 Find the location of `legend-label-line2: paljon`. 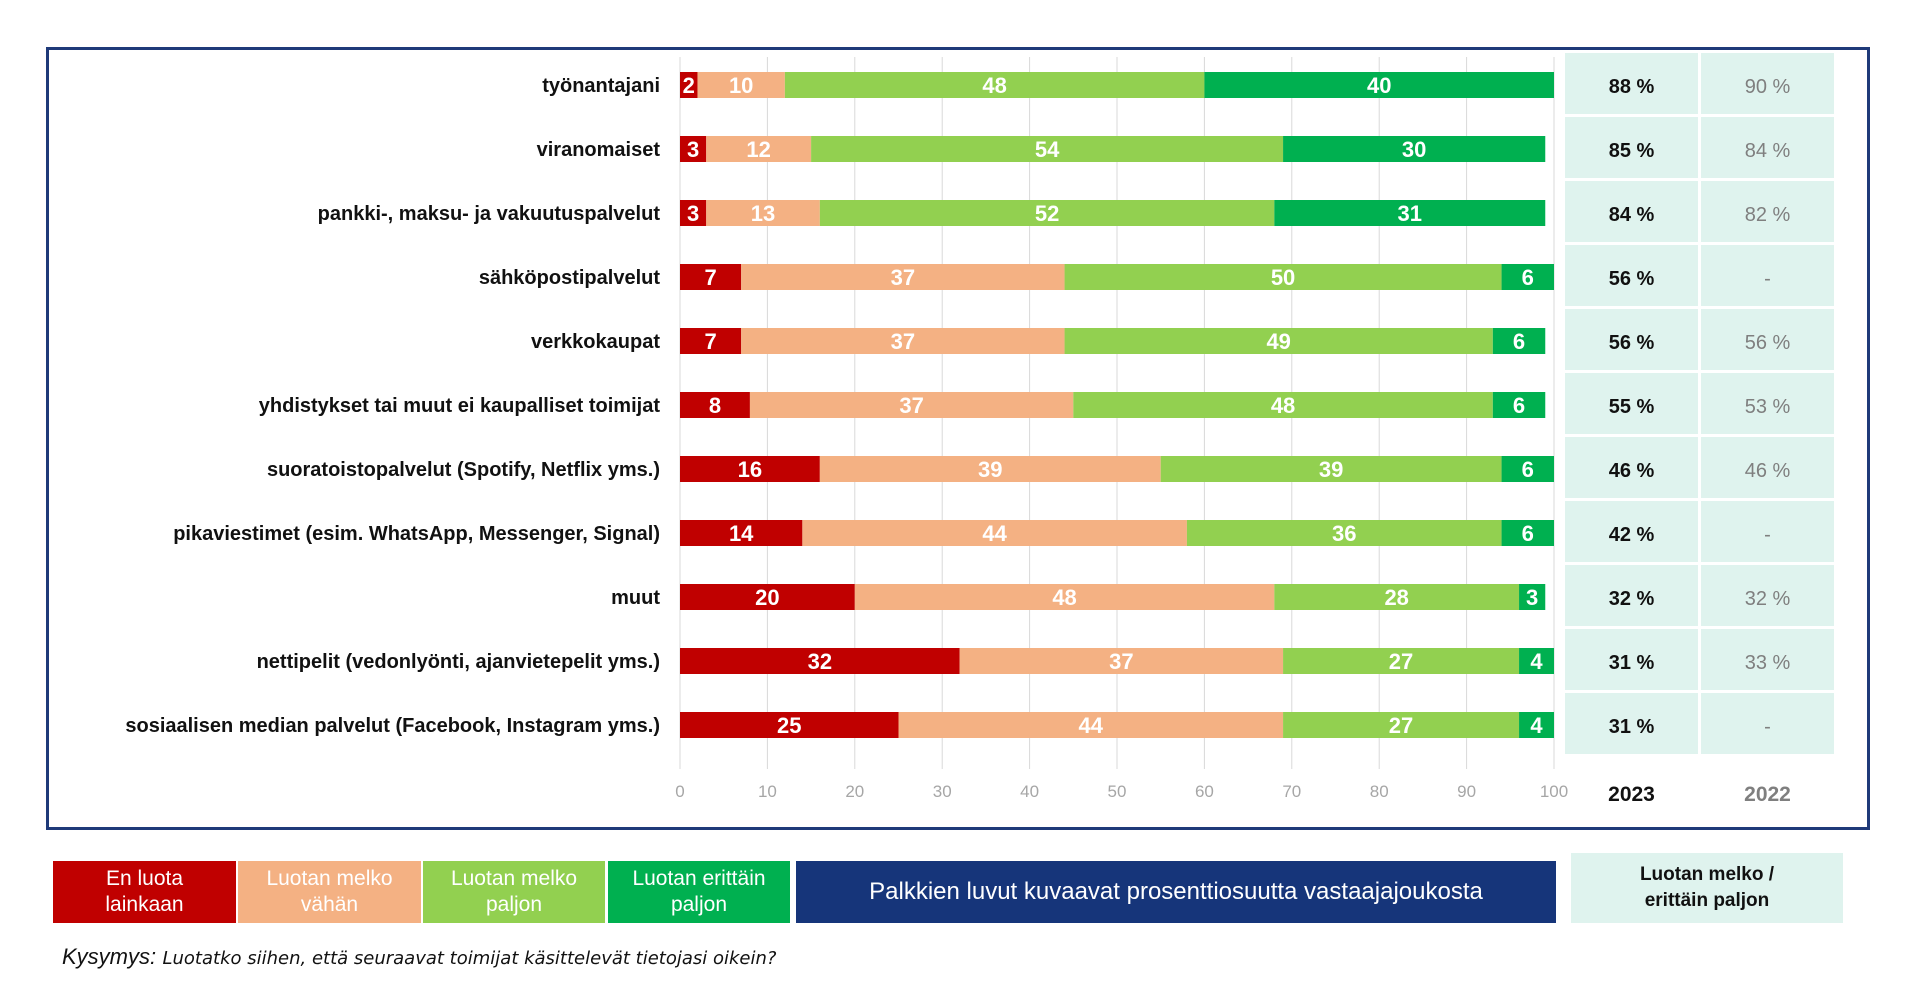

legend-label-line2: paljon is located at coordinates (514, 904).